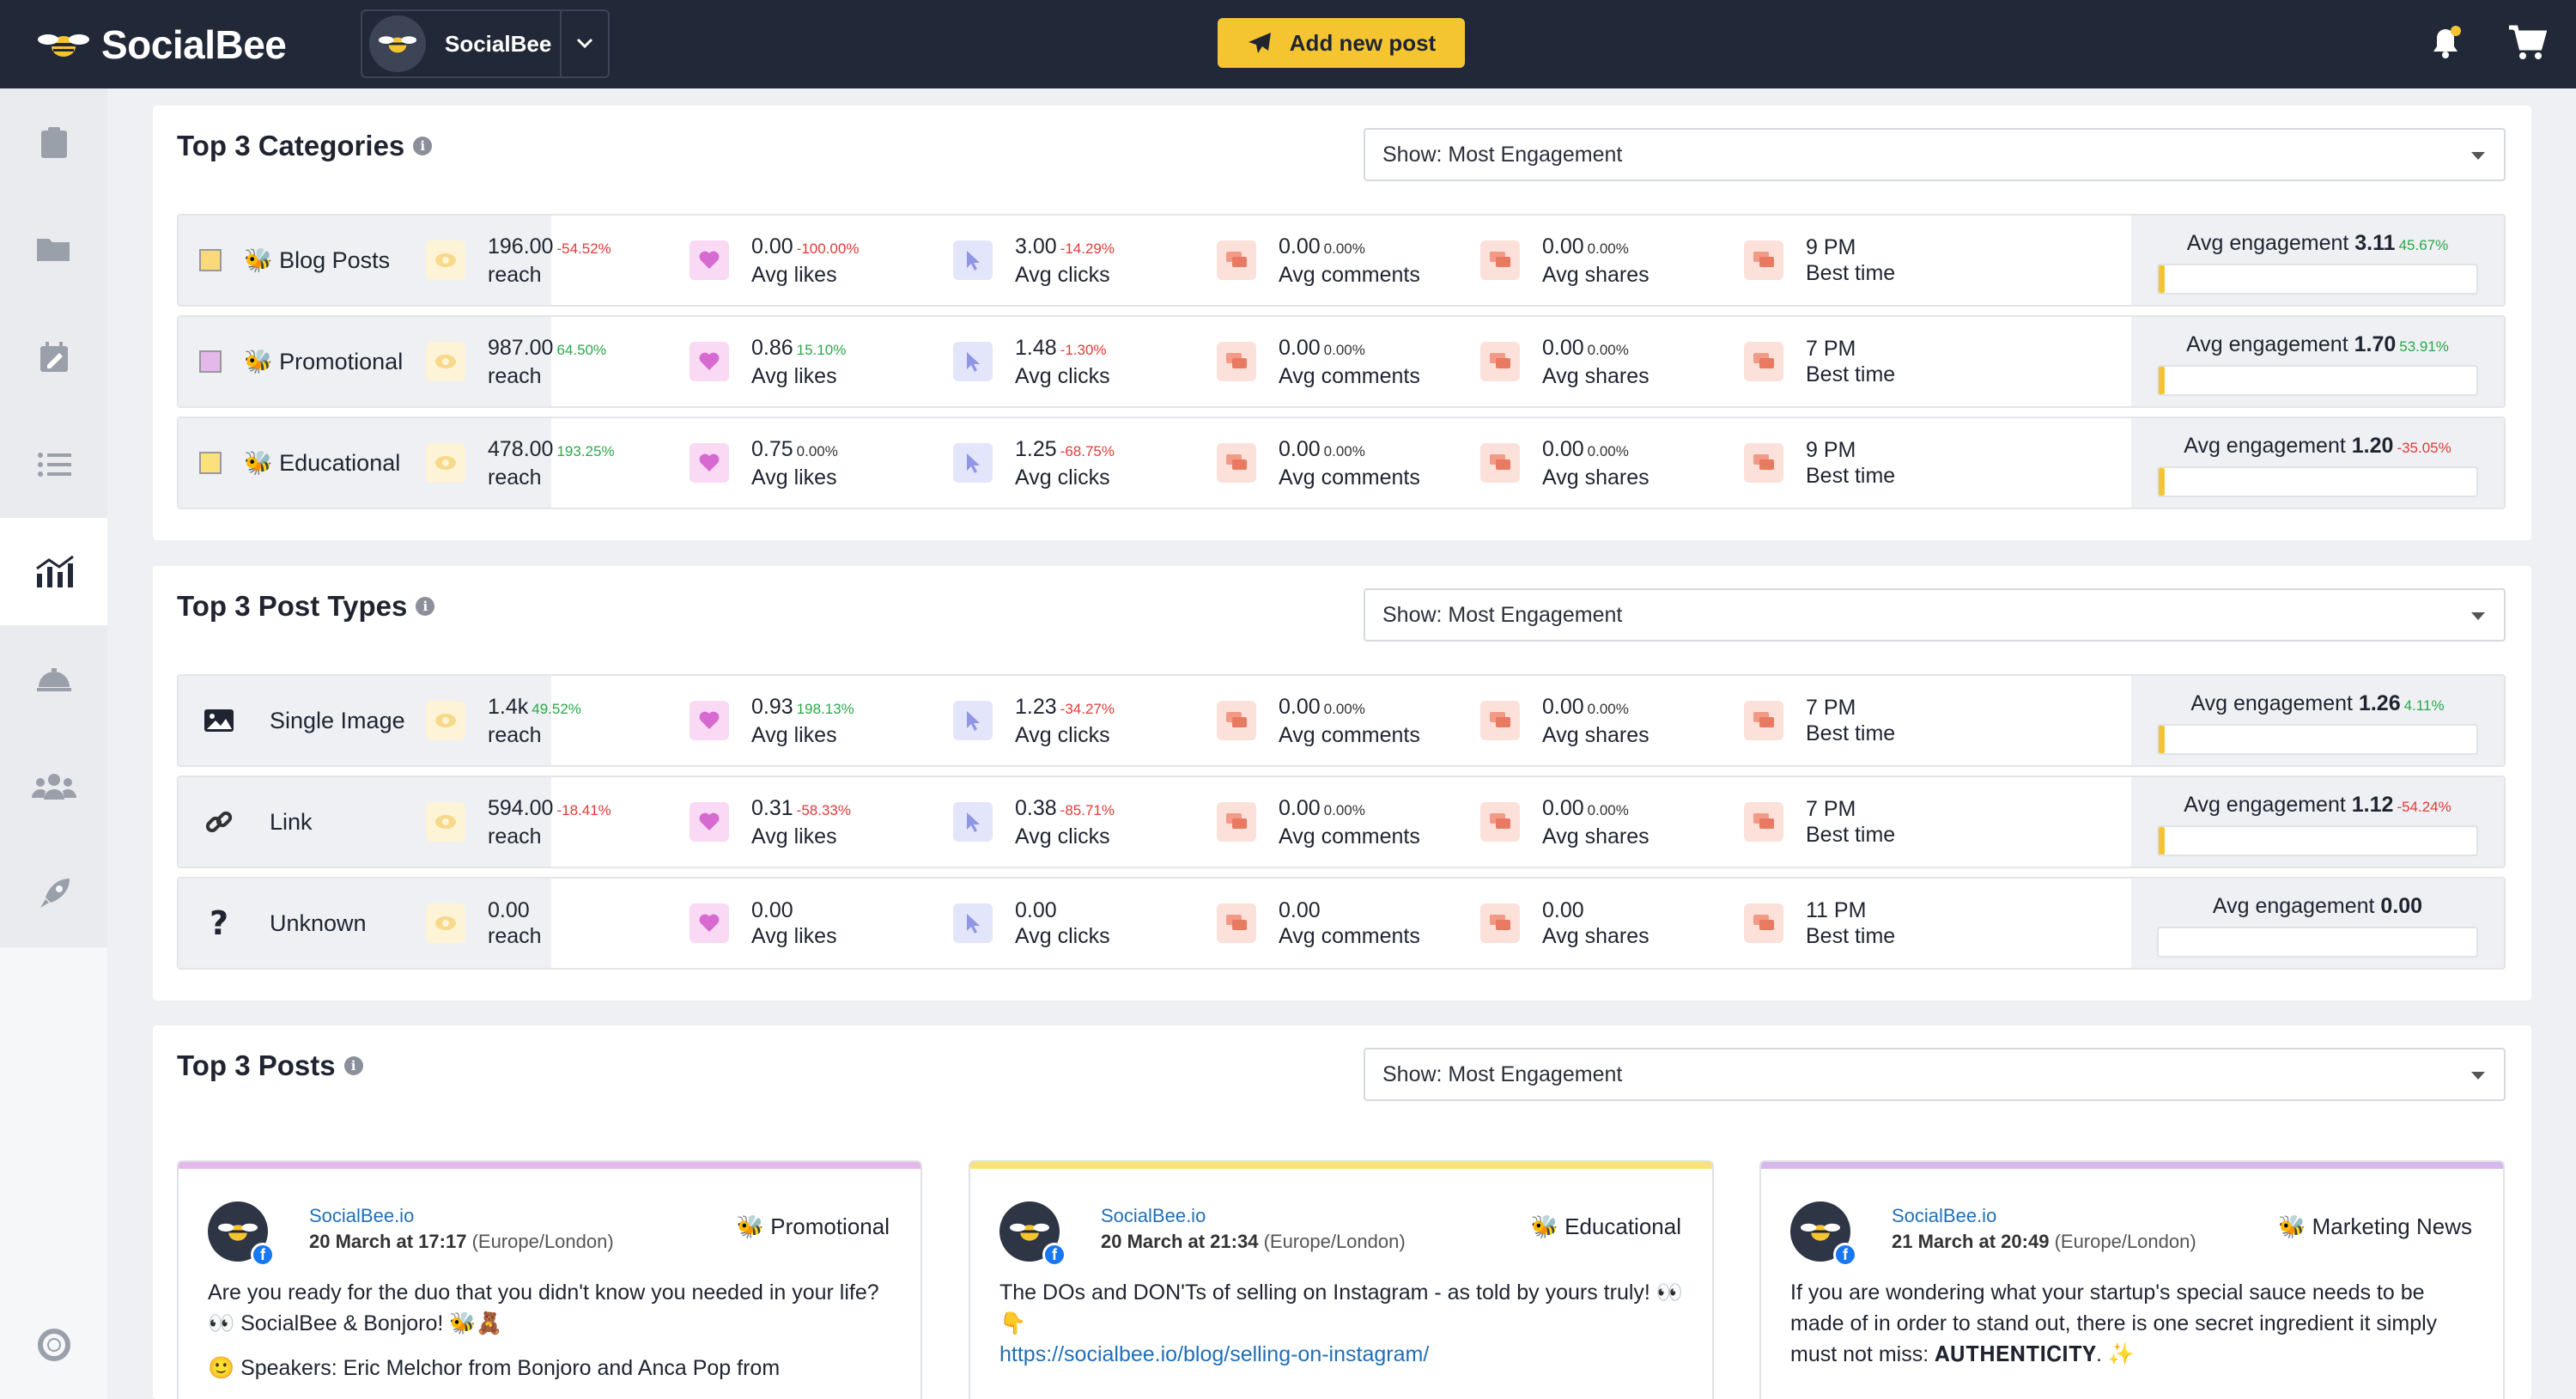 The height and width of the screenshot is (1399, 2576). Describe the element at coordinates (1341, 43) in the screenshot. I see `add-new-post-button: Add new post` at that location.